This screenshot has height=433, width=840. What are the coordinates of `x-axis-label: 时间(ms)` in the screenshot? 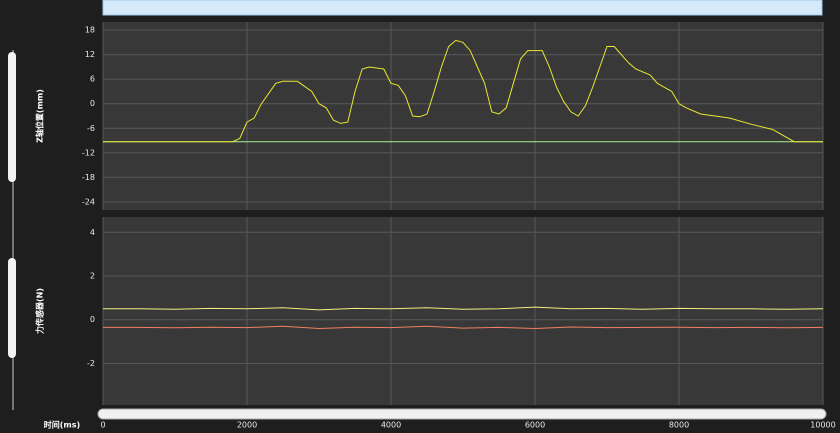 It's located at (62, 425).